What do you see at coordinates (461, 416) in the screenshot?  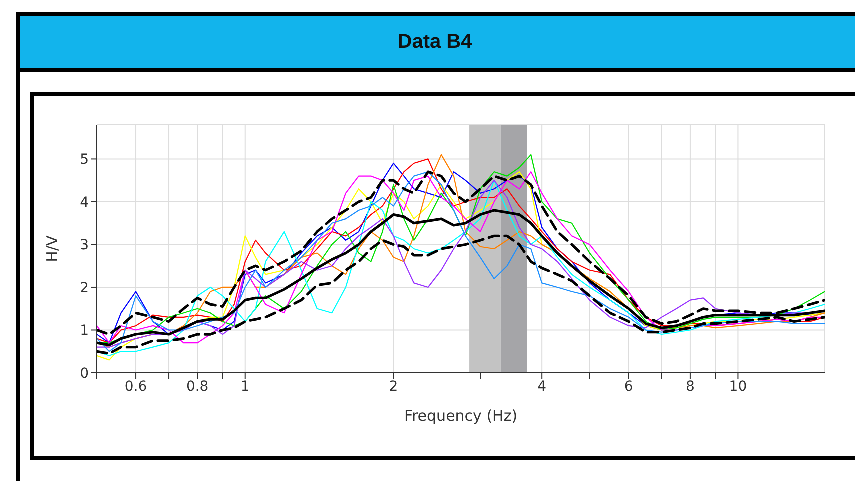 I see `x-axis-title: Frequency (Hz)` at bounding box center [461, 416].